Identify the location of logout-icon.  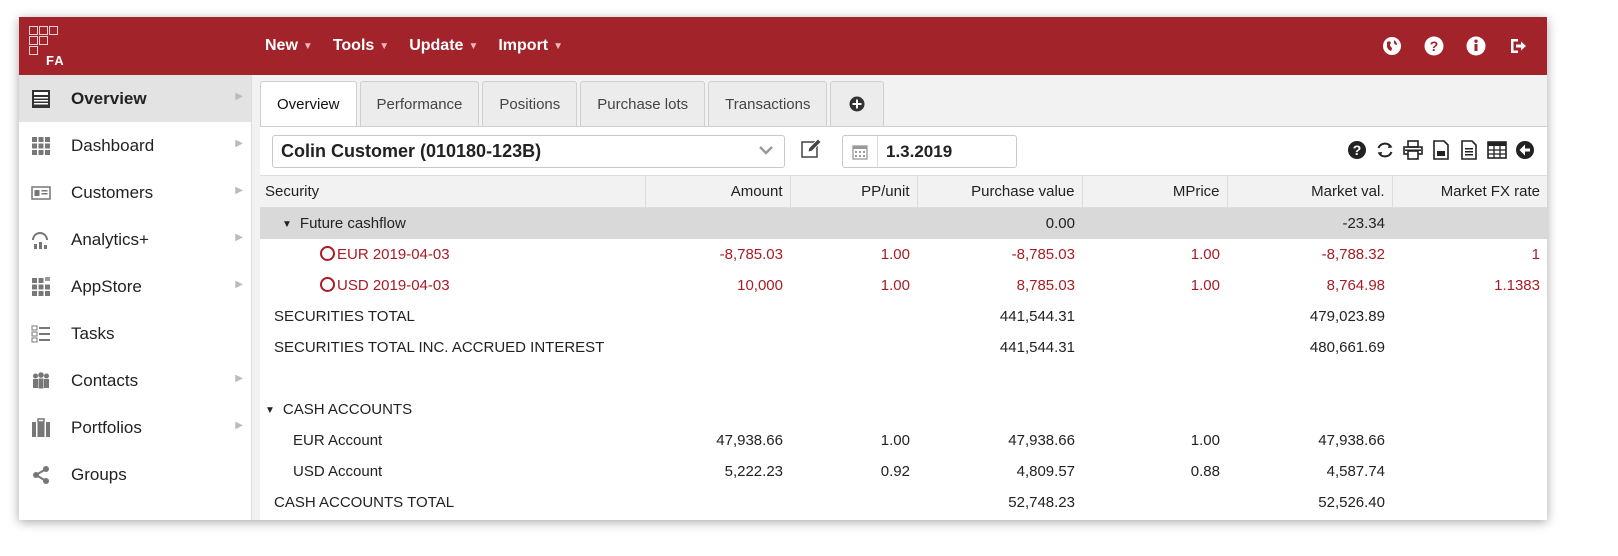
(1518, 46).